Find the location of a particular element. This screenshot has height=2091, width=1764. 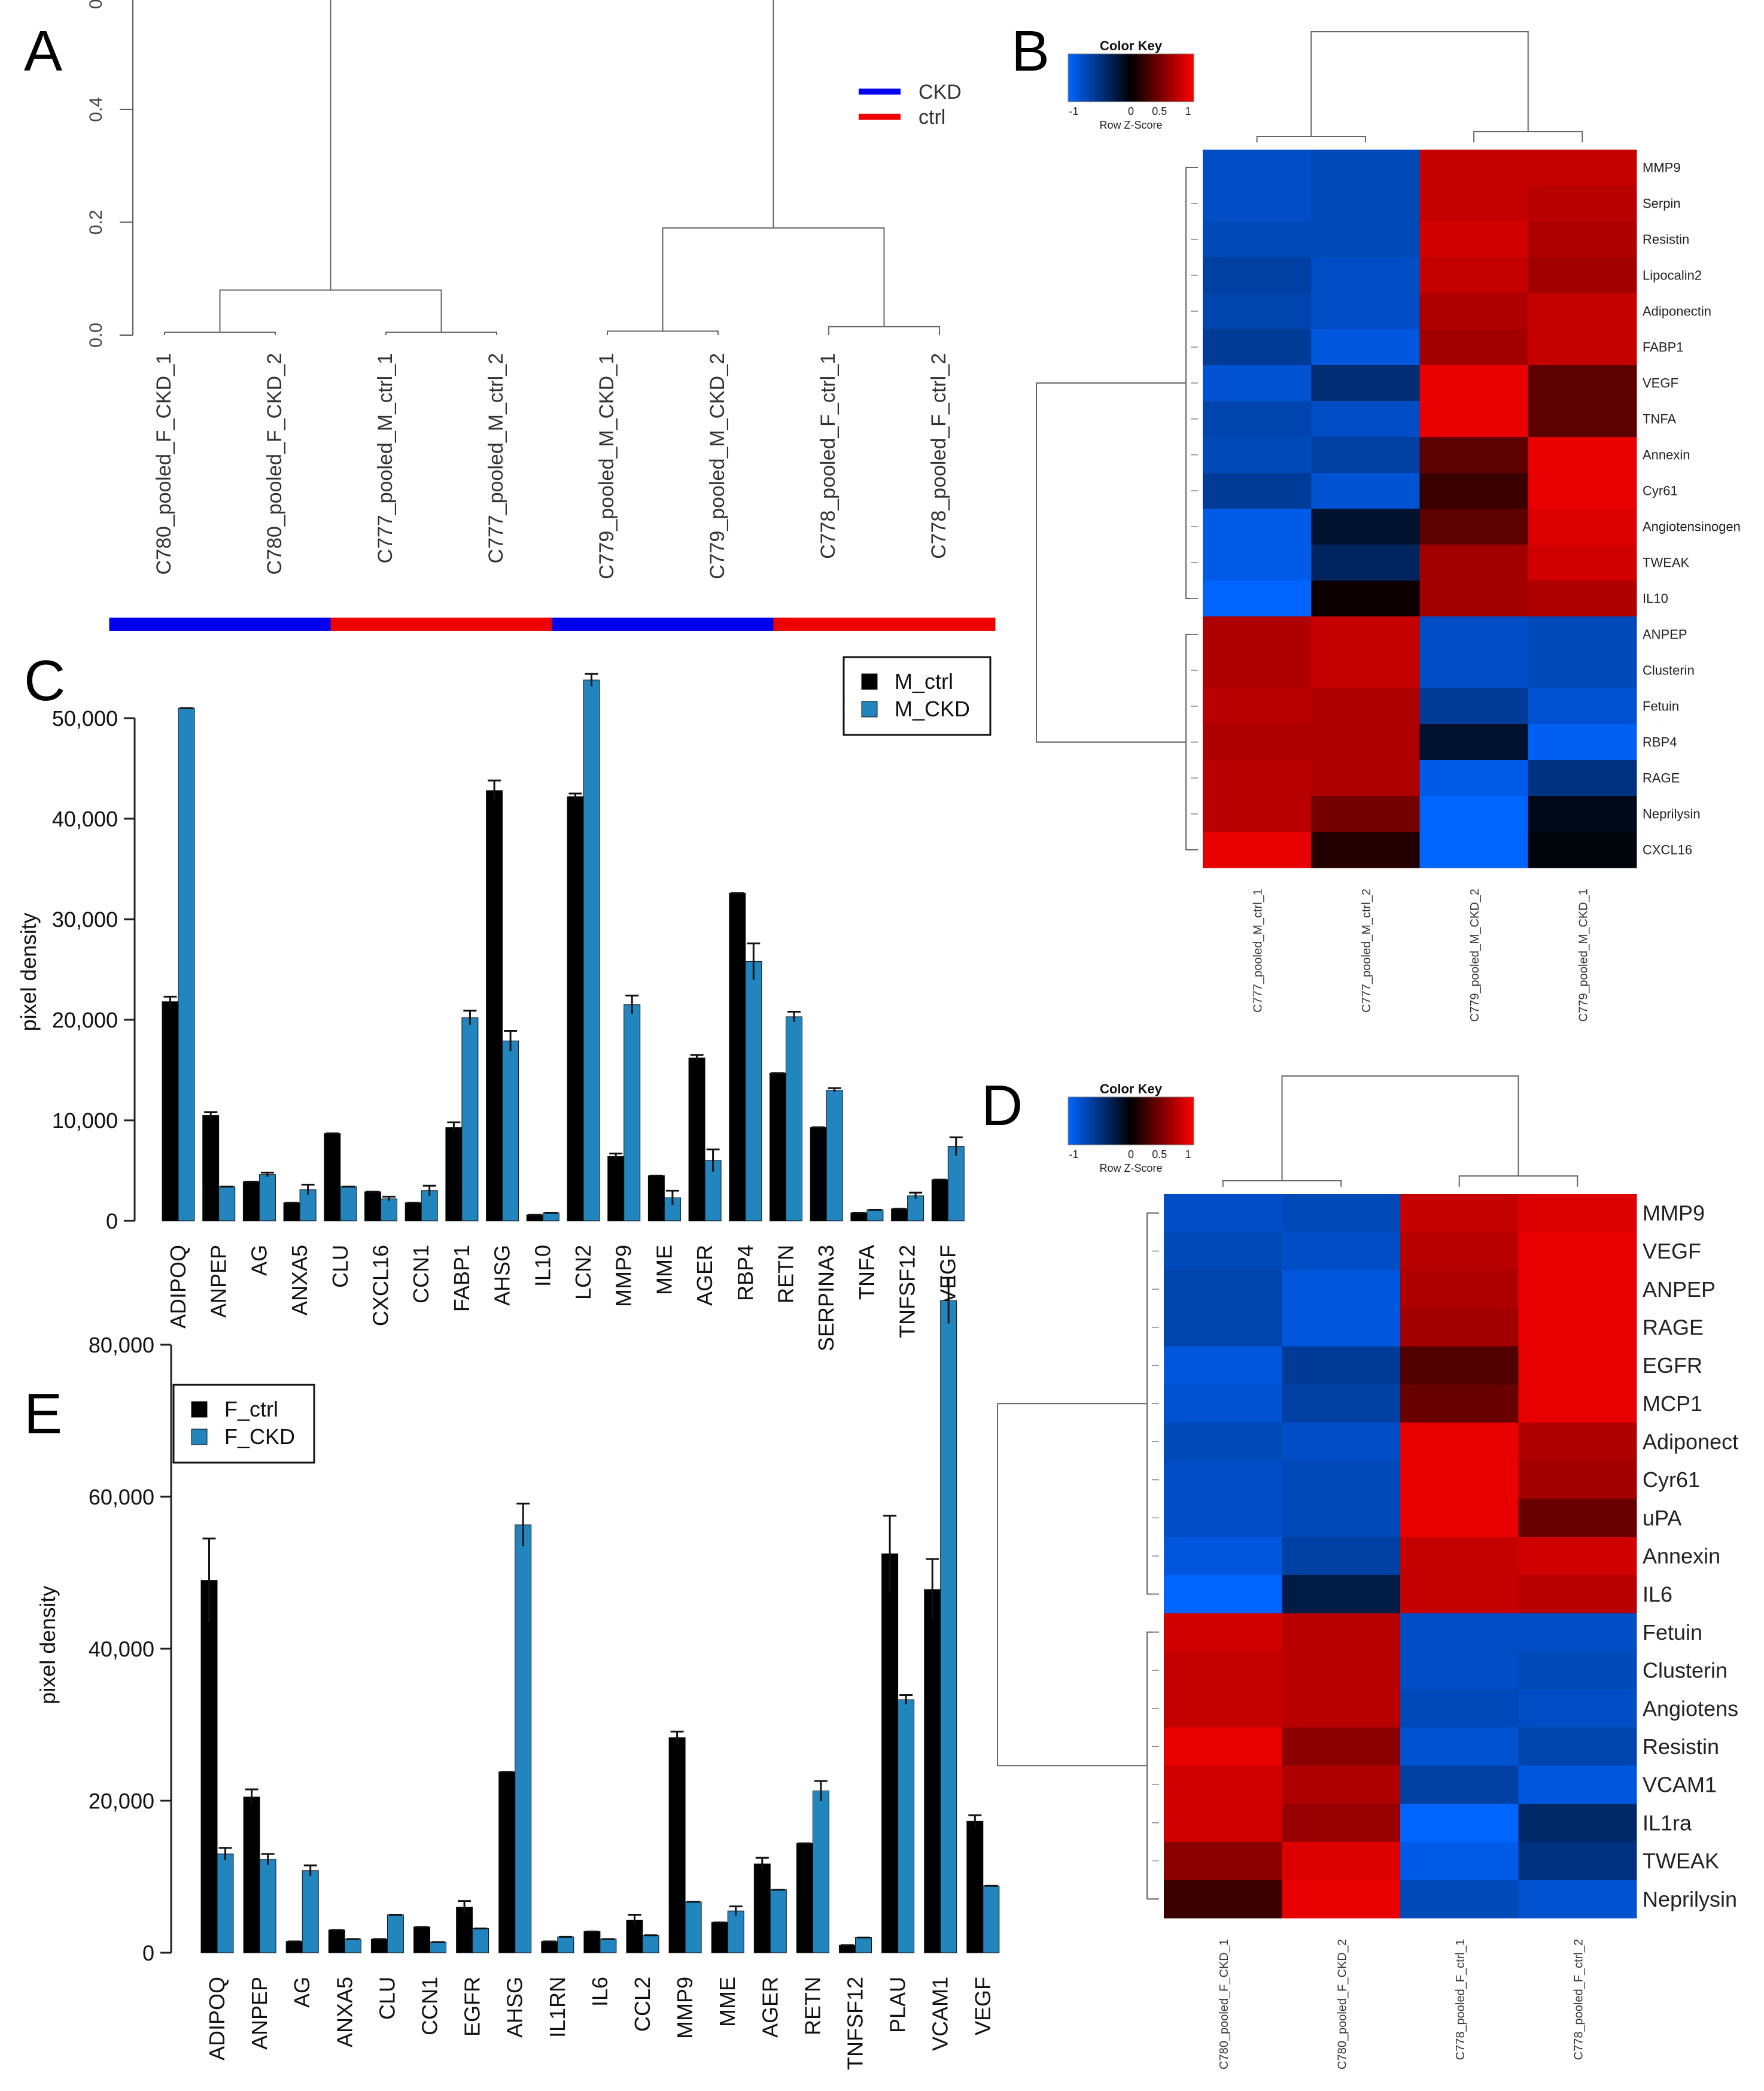

bar-F_ctrl-IL6 is located at coordinates (592, 1942).